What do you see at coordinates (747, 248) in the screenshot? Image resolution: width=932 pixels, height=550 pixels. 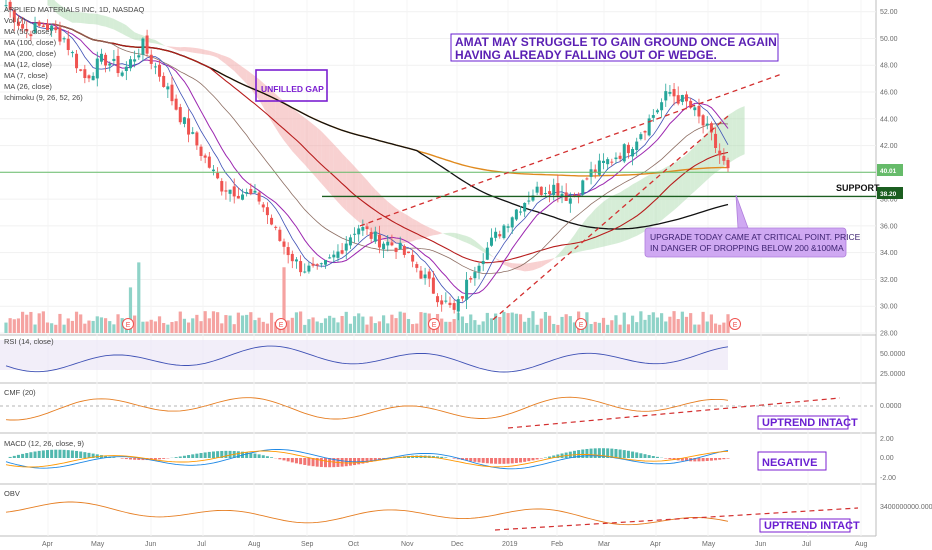 I see `upgrade-line2: IN DANGER OF DROPPING BELOW 200 &100MA` at bounding box center [747, 248].